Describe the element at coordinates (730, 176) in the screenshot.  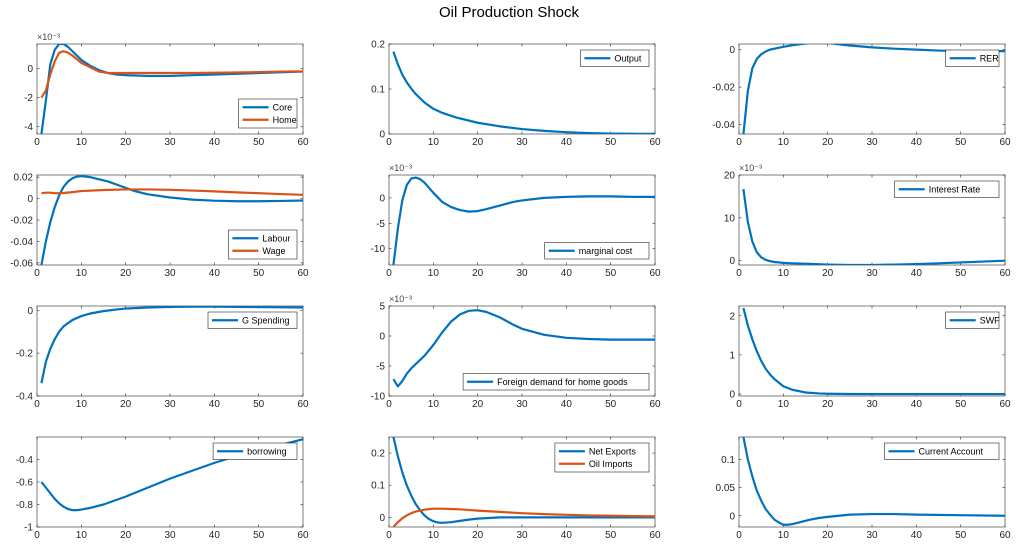
I see `y-tick-label: 20` at that location.